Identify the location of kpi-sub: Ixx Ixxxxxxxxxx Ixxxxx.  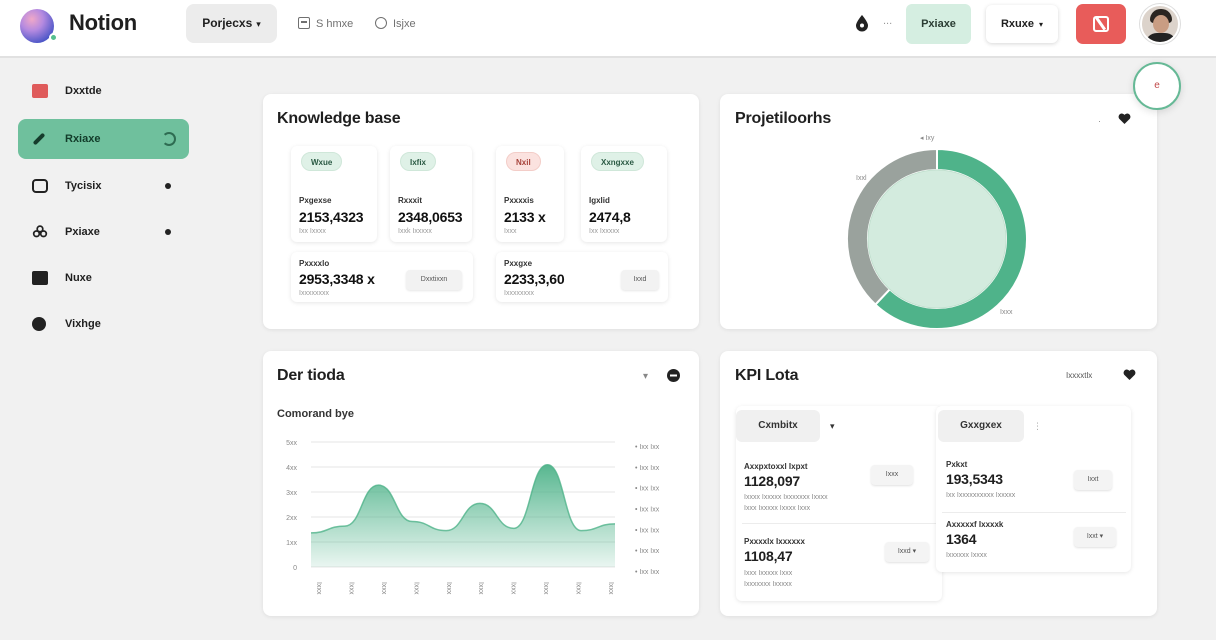
(981, 495).